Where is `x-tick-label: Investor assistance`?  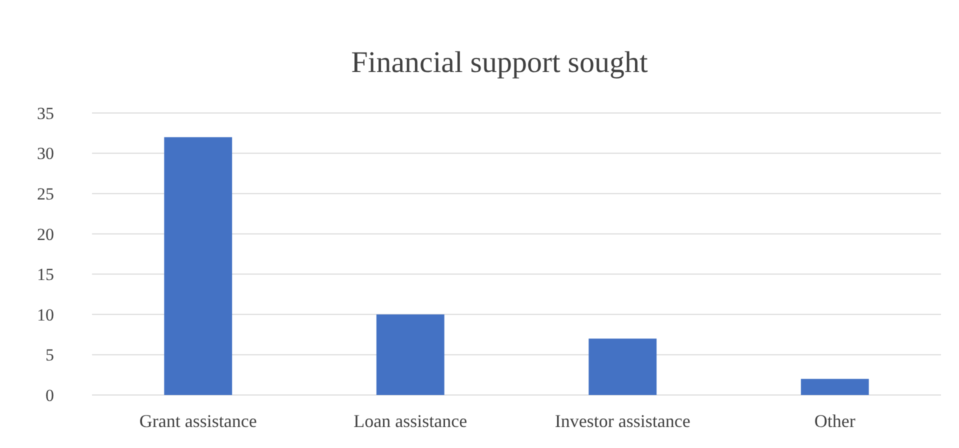 x-tick-label: Investor assistance is located at coordinates (622, 421).